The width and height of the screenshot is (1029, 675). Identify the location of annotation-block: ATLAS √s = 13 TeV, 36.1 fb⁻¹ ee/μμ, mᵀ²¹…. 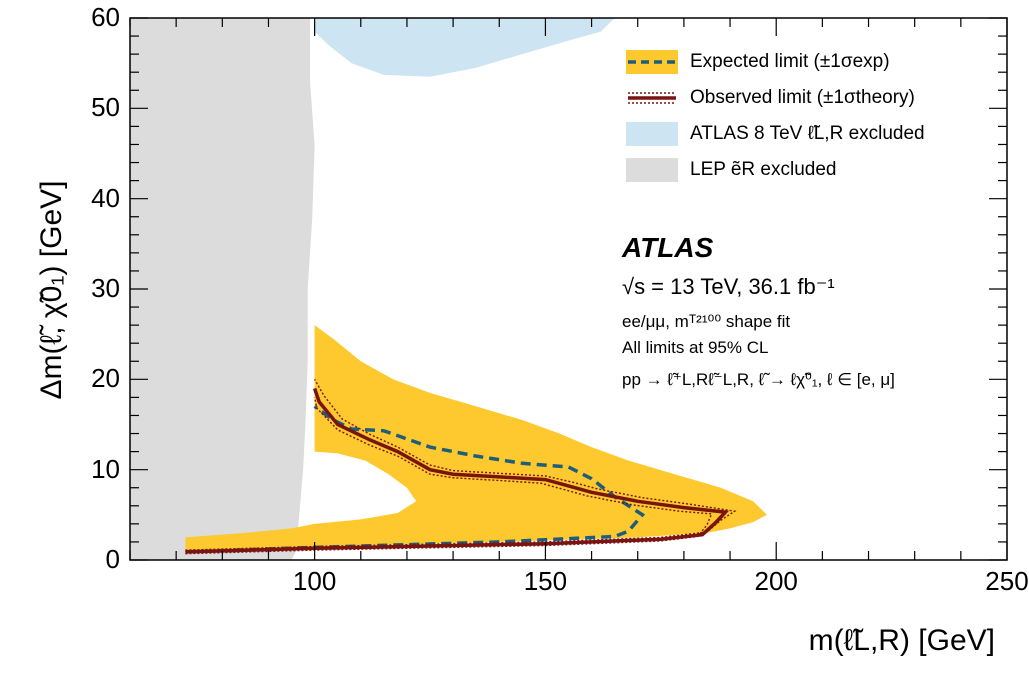
(758, 311).